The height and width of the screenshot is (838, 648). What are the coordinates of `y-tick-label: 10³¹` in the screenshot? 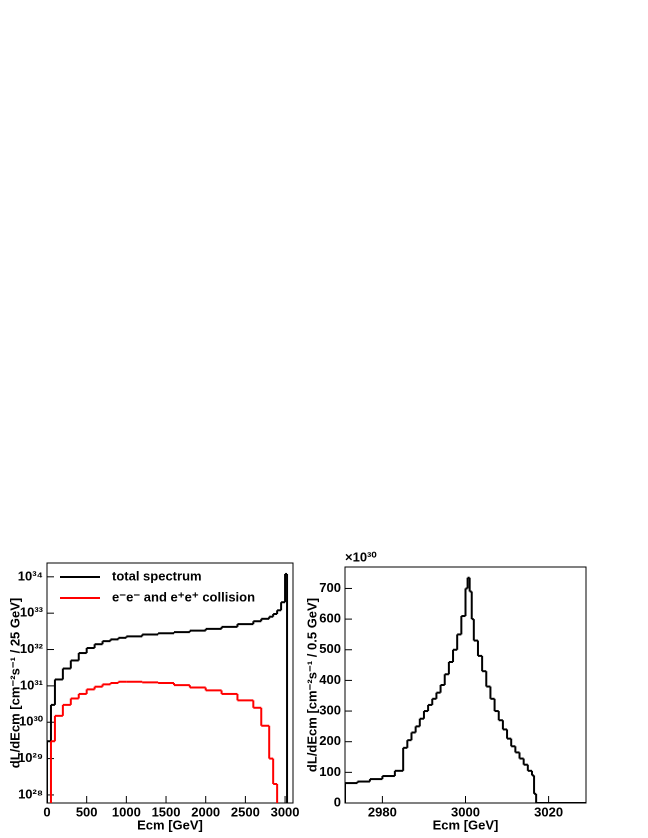 It's located at (31, 684).